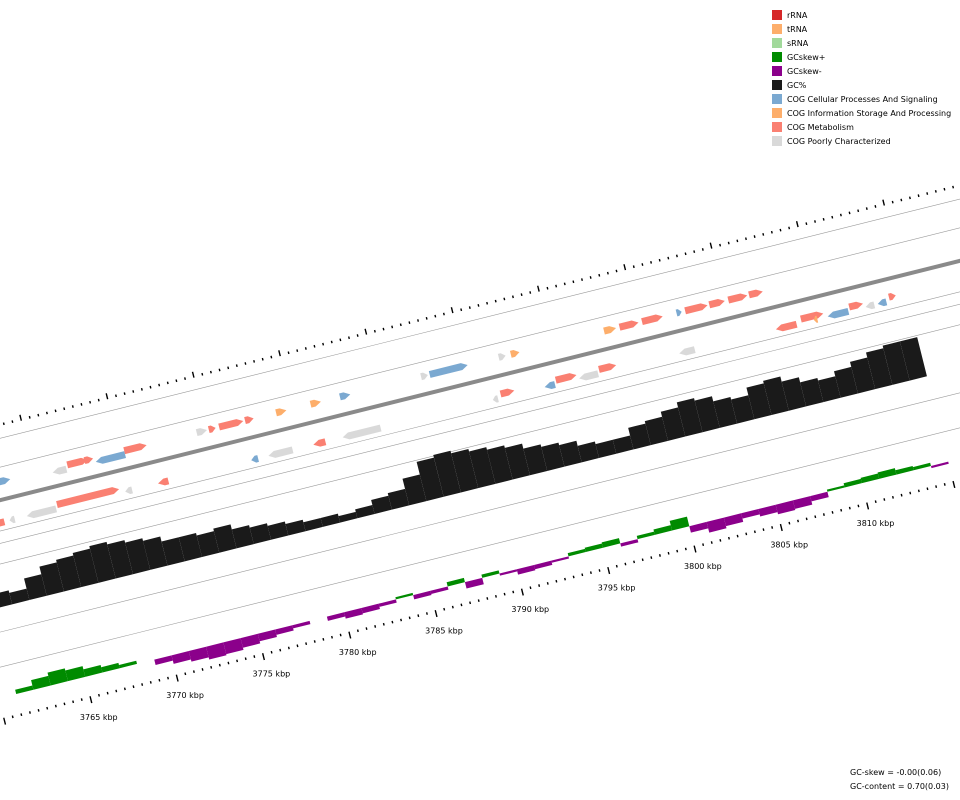 The width and height of the screenshot is (960, 800). I want to click on tick-label: 3800 kbp, so click(703, 566).